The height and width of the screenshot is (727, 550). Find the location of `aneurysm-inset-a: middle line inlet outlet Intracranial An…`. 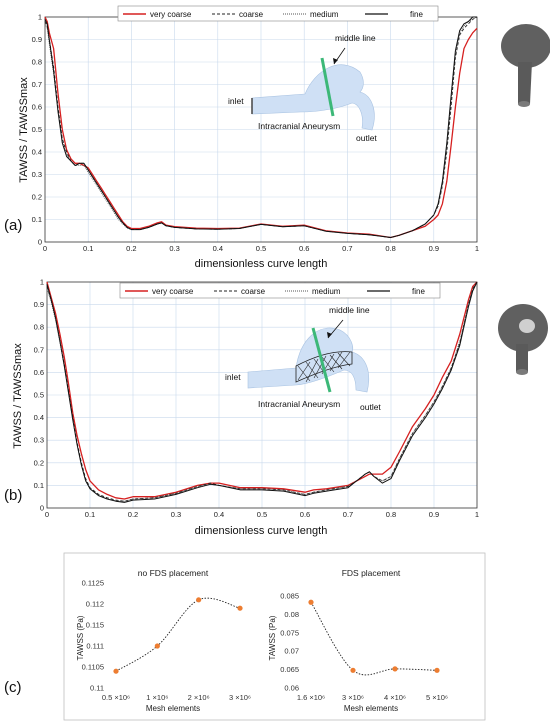

aneurysm-inset-a: middle line inlet outlet Intracranial An… is located at coordinates (302, 88).